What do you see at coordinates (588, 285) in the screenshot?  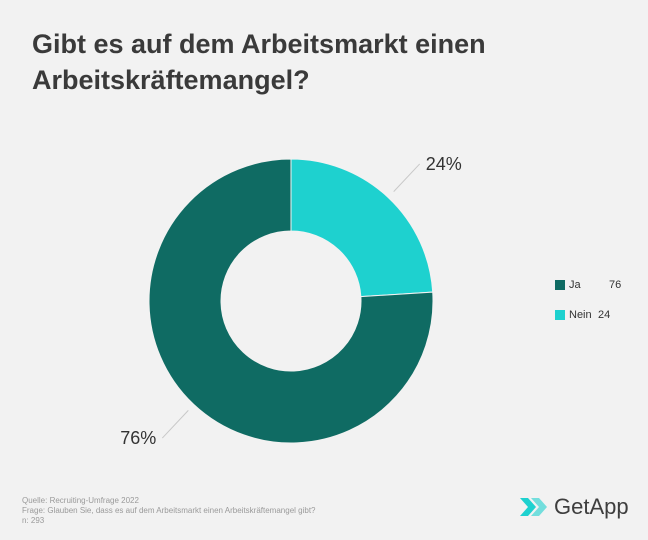 I see `legend-item-ja: Ja 76` at bounding box center [588, 285].